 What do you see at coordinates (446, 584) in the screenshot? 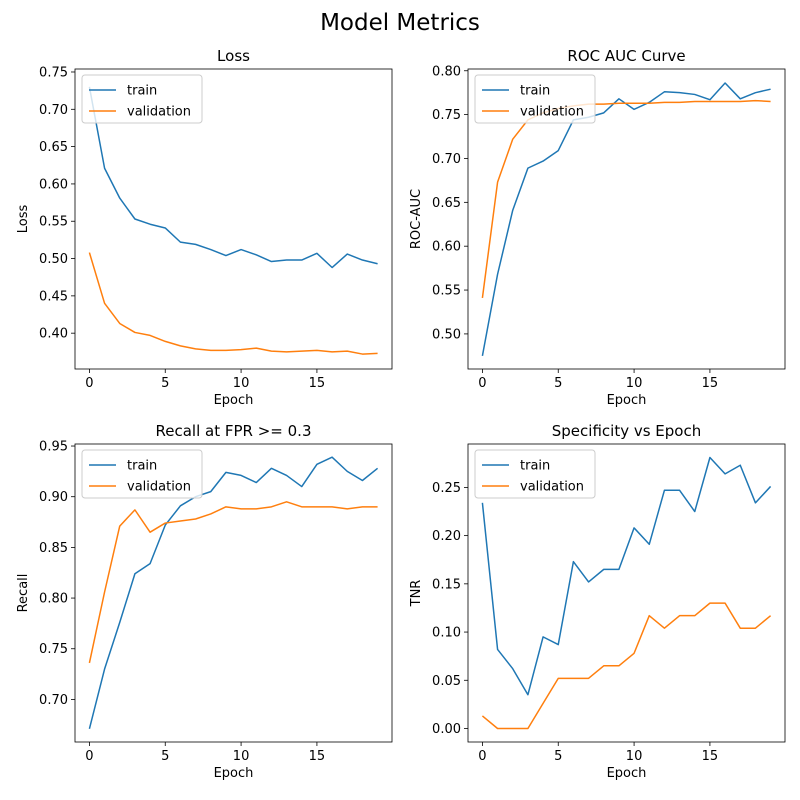
I see `y-tick-label: 0.15` at bounding box center [446, 584].